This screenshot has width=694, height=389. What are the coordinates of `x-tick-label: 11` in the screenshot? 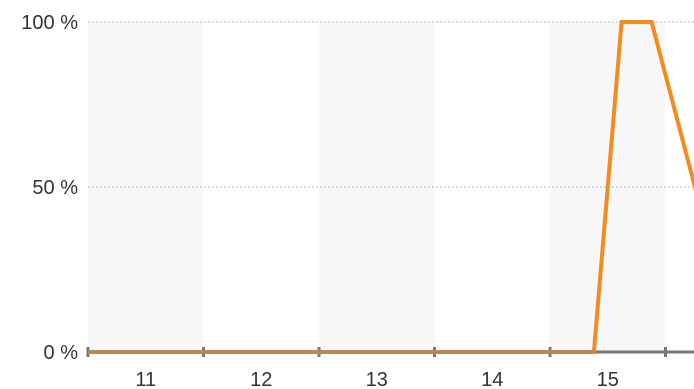 It's located at (145, 379).